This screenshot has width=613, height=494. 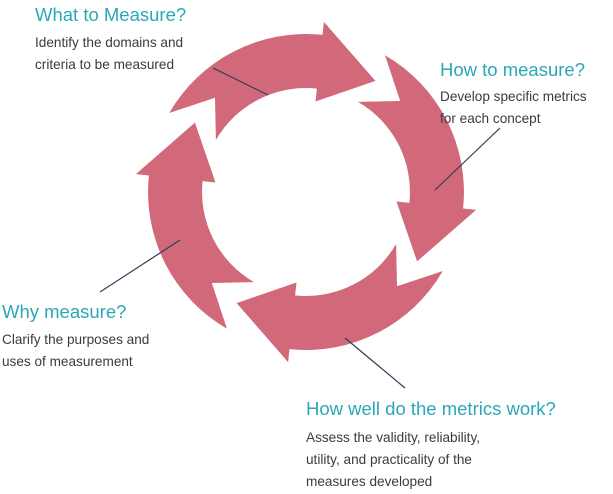 I want to click on leader-line-how-well-metrics-work, so click(x=375, y=363).